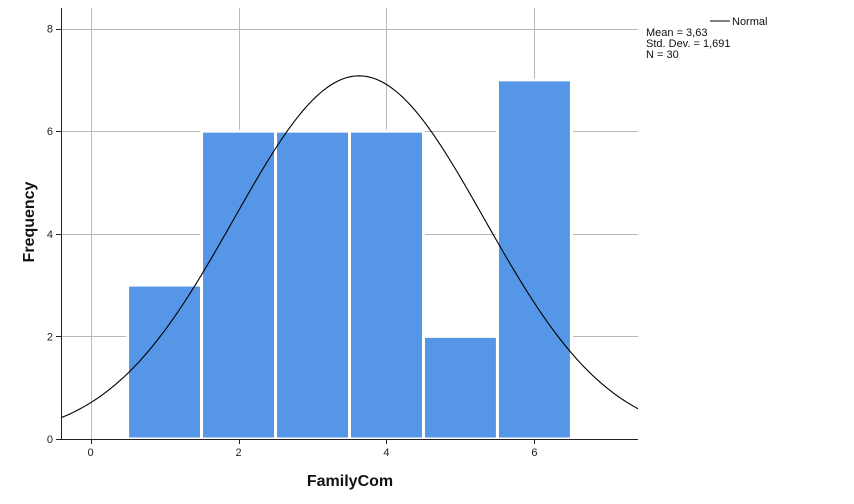  Describe the element at coordinates (50, 30) in the screenshot. I see `y-tick-label: 8` at that location.